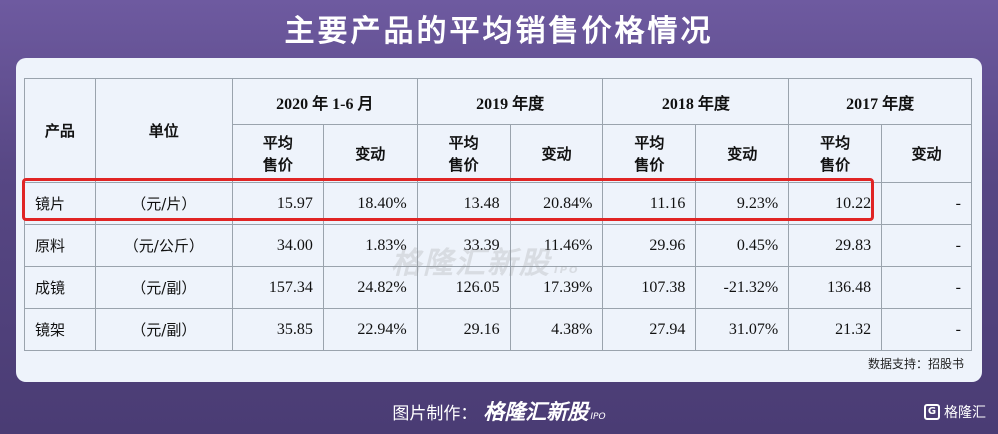 This screenshot has height=434, width=998. I want to click on logo-icon: G, so click(932, 412).